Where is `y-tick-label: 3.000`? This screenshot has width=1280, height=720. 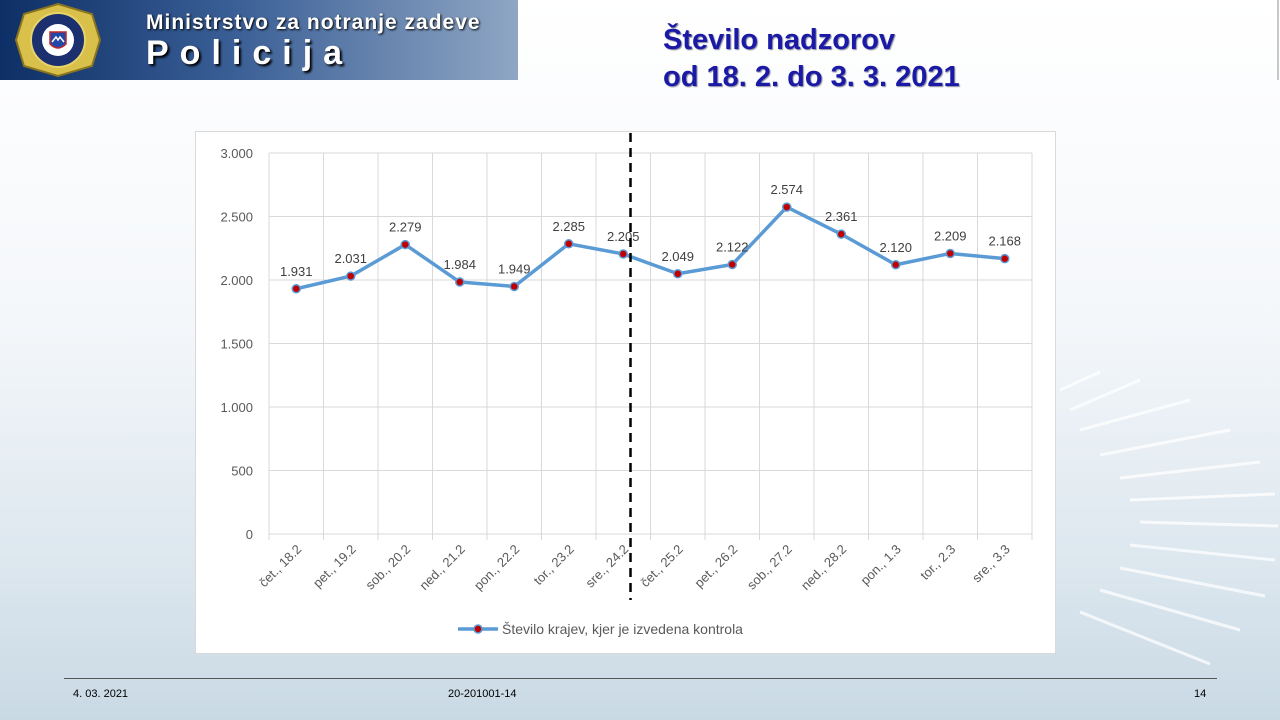 y-tick-label: 3.000 is located at coordinates (236, 153).